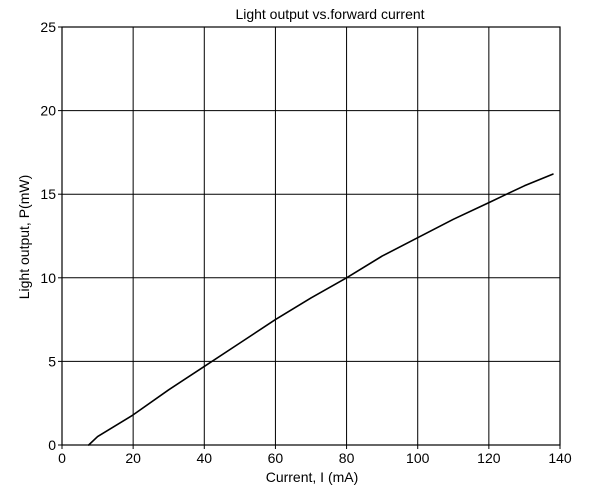  I want to click on y-tick-label: 10, so click(48, 278).